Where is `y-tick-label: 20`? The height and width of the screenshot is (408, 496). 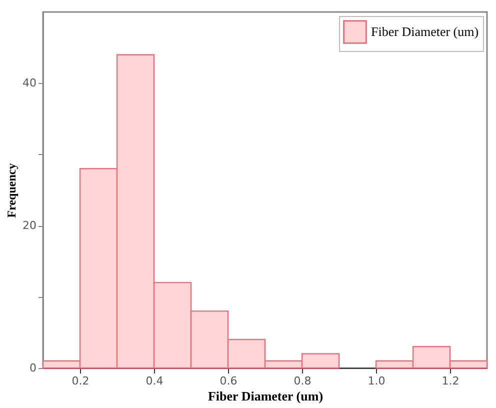
y-tick-label: 20 is located at coordinates (29, 225).